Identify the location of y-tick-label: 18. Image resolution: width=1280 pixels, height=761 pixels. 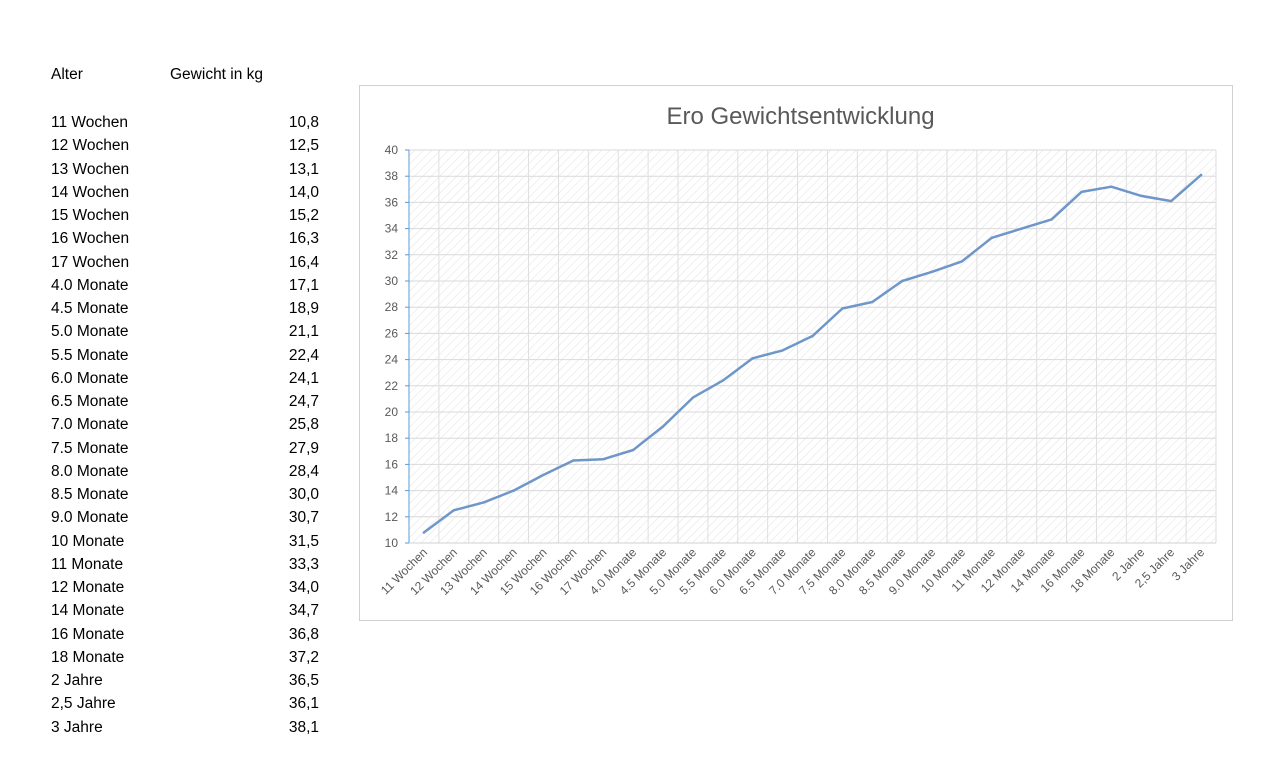
(392, 438).